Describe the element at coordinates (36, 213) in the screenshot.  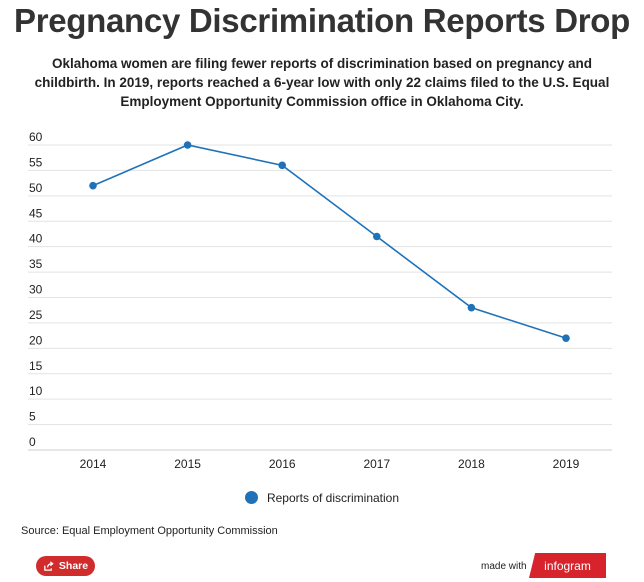
I see `y-tick-label-45: 45` at that location.